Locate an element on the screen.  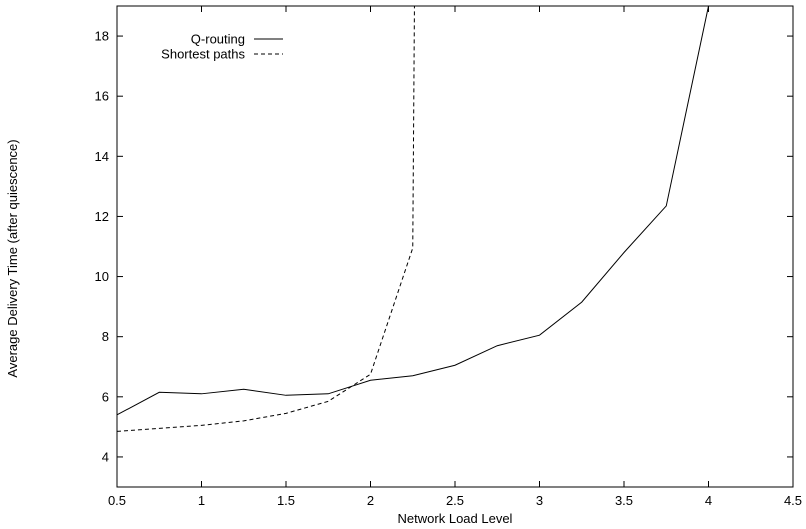
x-tick-label: 2.5 is located at coordinates (455, 500).